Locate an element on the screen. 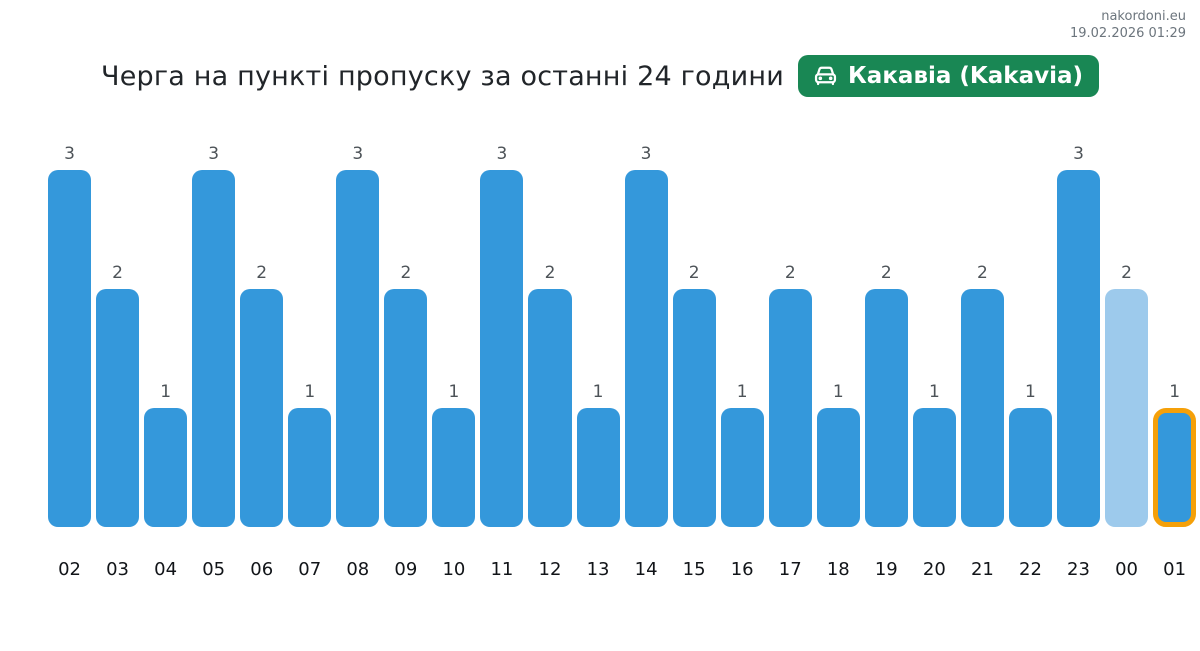 The height and width of the screenshot is (651, 1200). bar-column: 2 03 is located at coordinates (118, 422).